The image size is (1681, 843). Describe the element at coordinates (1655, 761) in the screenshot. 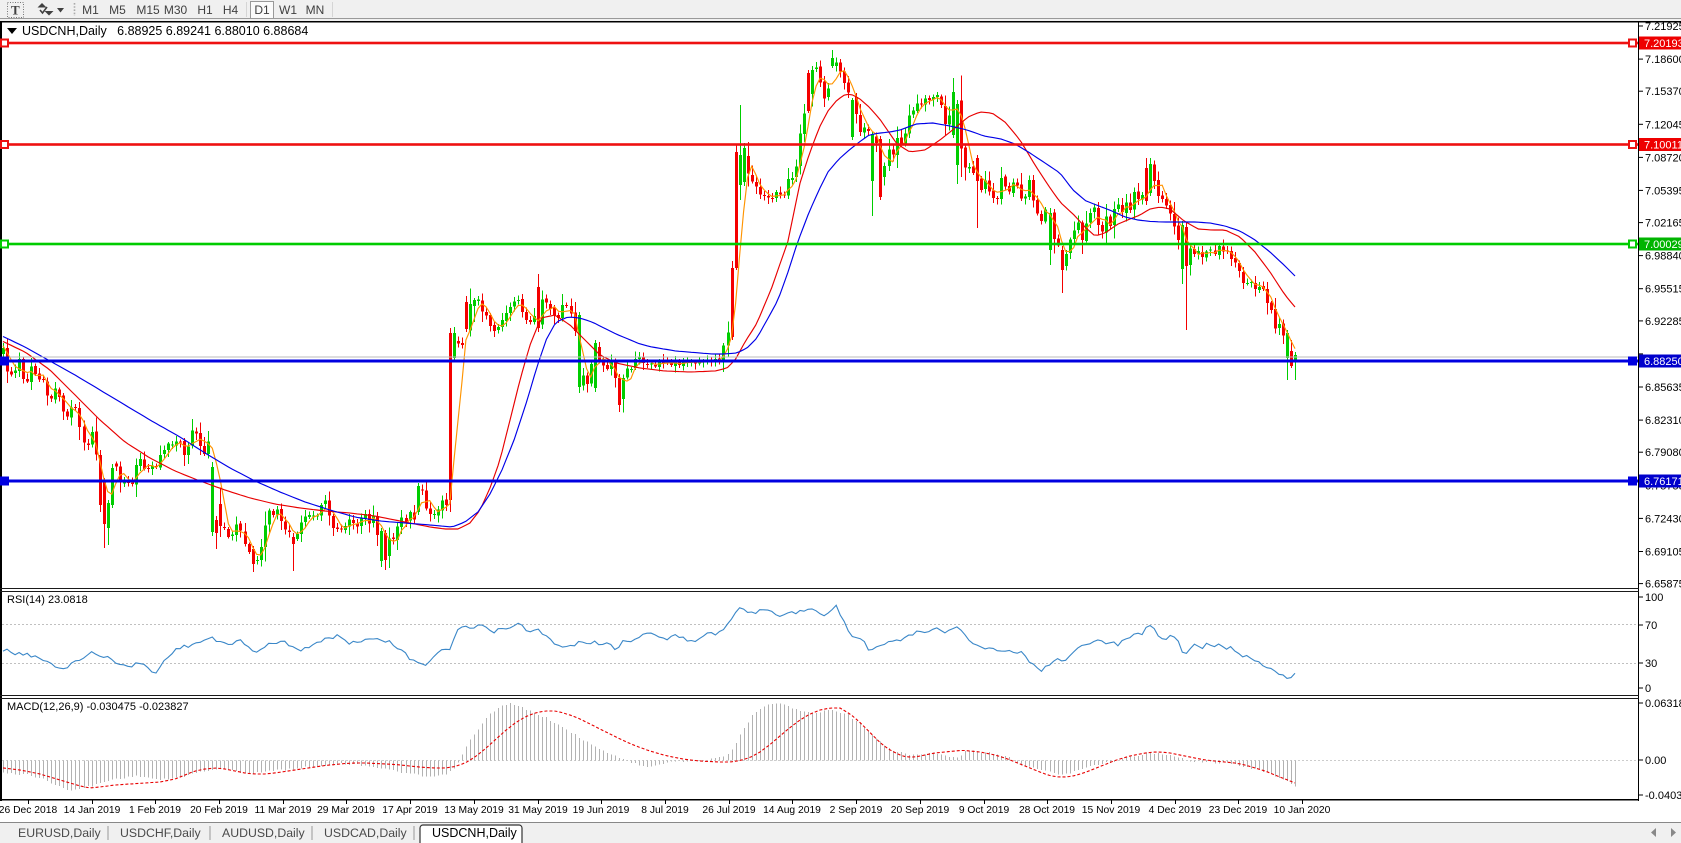

I see `svg-text: 0.00` at that location.